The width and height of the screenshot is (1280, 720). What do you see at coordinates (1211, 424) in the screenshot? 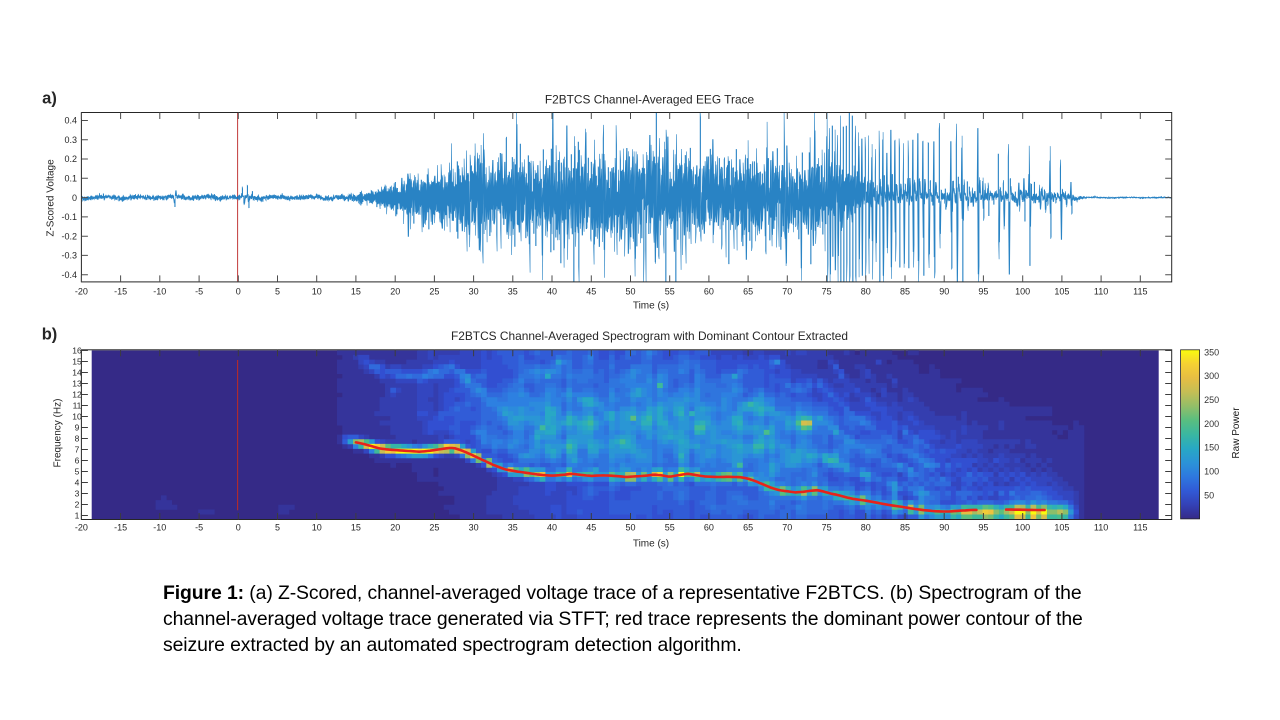
I see `svg-text: 200` at bounding box center [1211, 424].